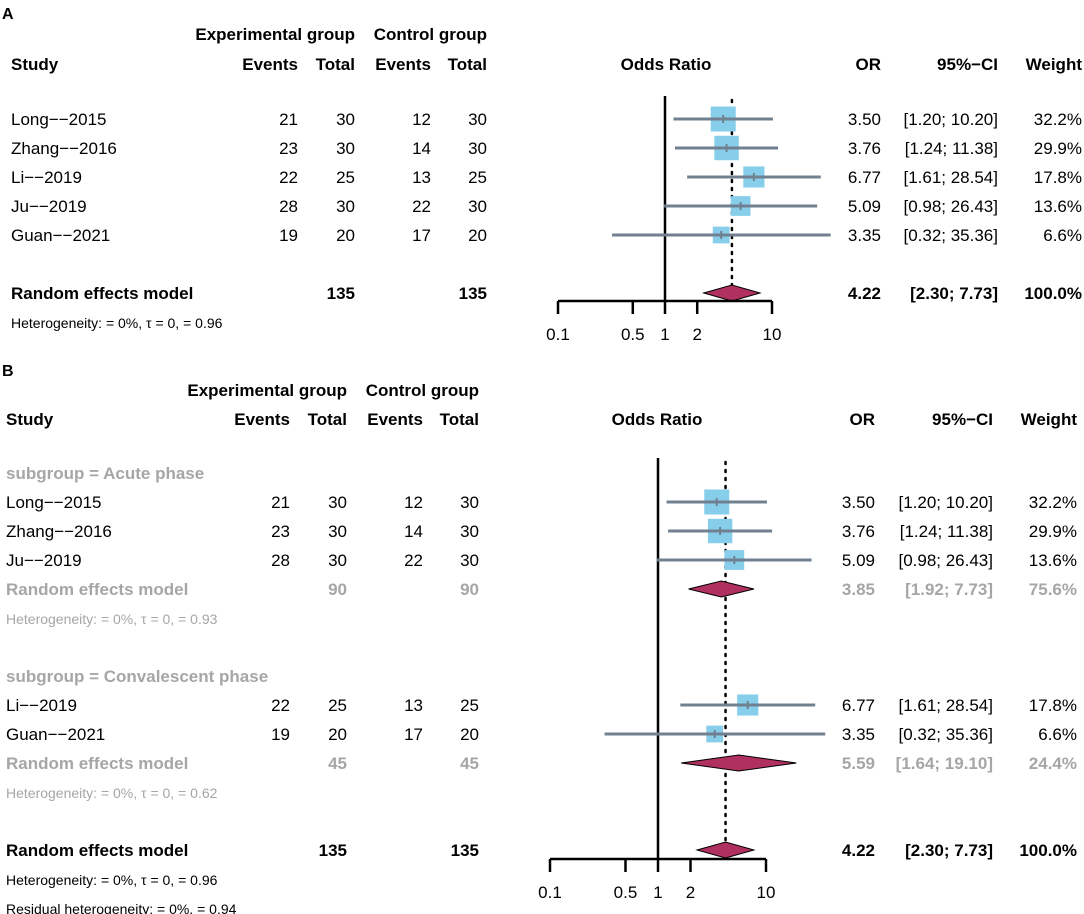 The width and height of the screenshot is (1084, 914). Describe the element at coordinates (633, 334) in the screenshot. I see `x-axis-tick-label: 0.5` at that location.